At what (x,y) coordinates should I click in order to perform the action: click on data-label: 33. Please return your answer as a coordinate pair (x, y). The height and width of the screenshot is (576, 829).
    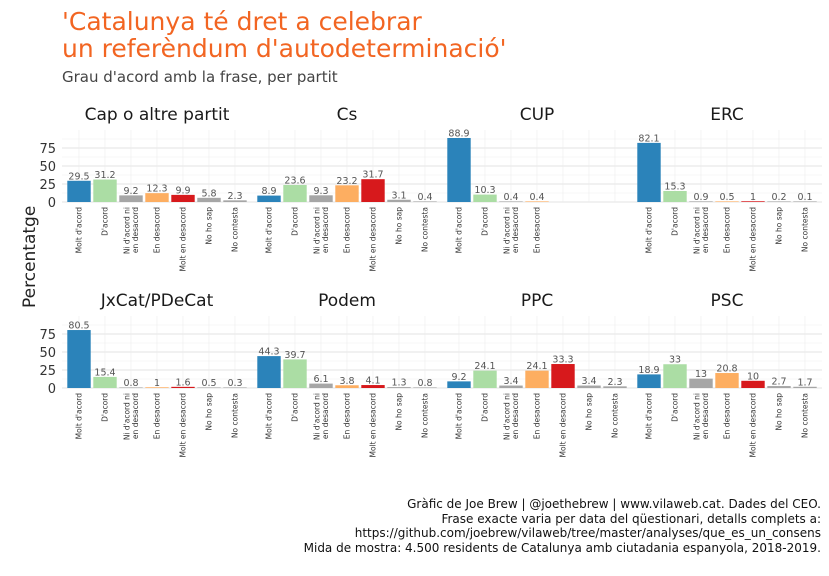
    Looking at the image, I should click on (675, 360).